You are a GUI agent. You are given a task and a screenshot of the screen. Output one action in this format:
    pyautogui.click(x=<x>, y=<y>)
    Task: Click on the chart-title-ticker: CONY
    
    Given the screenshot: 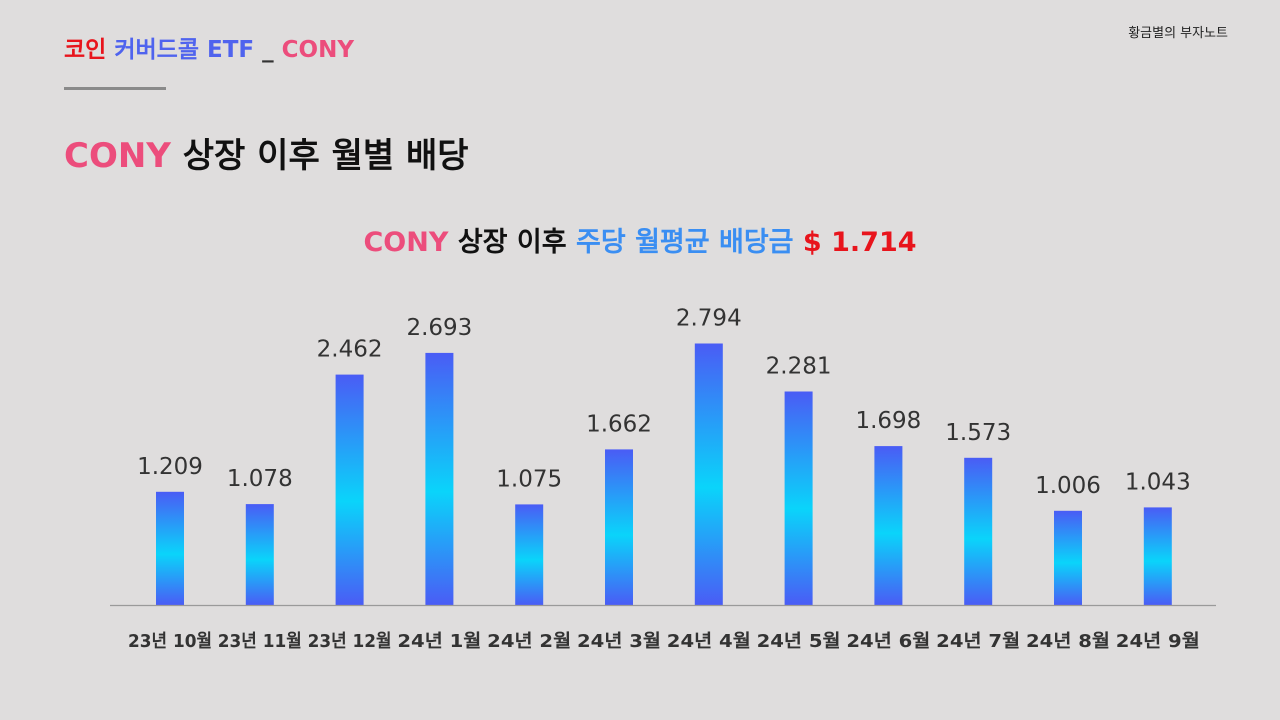 What is the action you would take?
    pyautogui.click(x=406, y=242)
    